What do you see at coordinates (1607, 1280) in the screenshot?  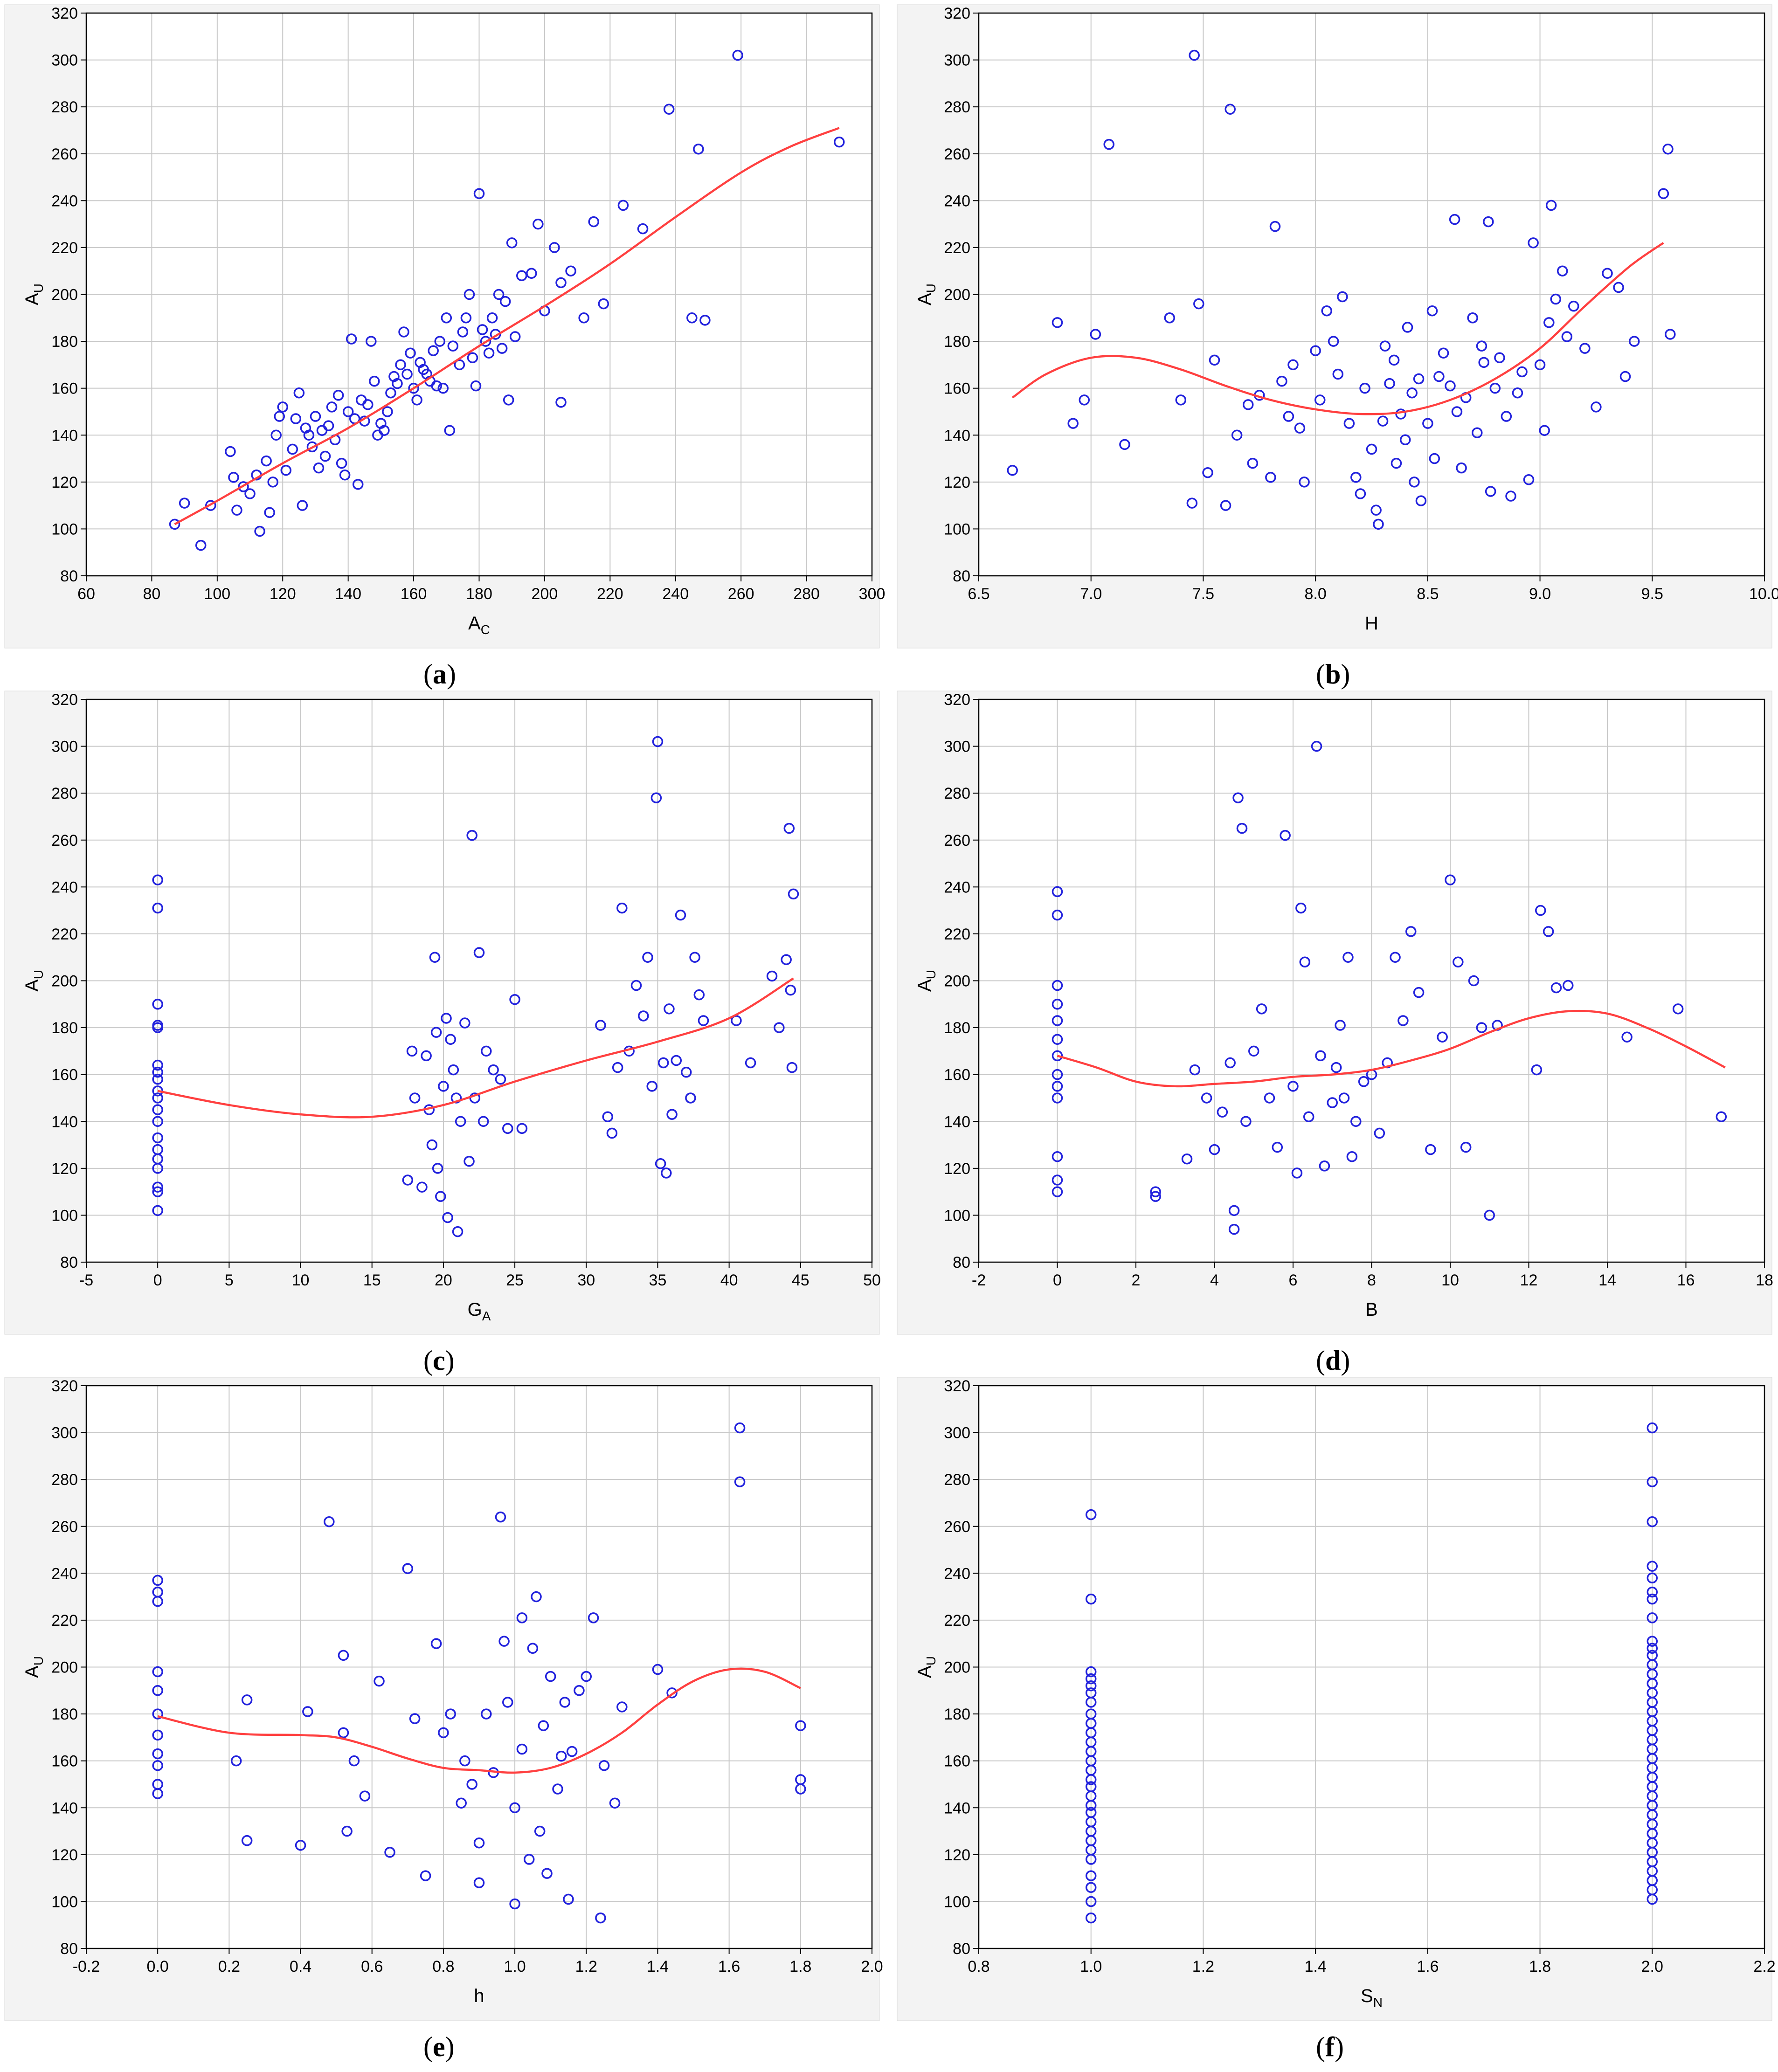 I see `x-tick-label: 14` at bounding box center [1607, 1280].